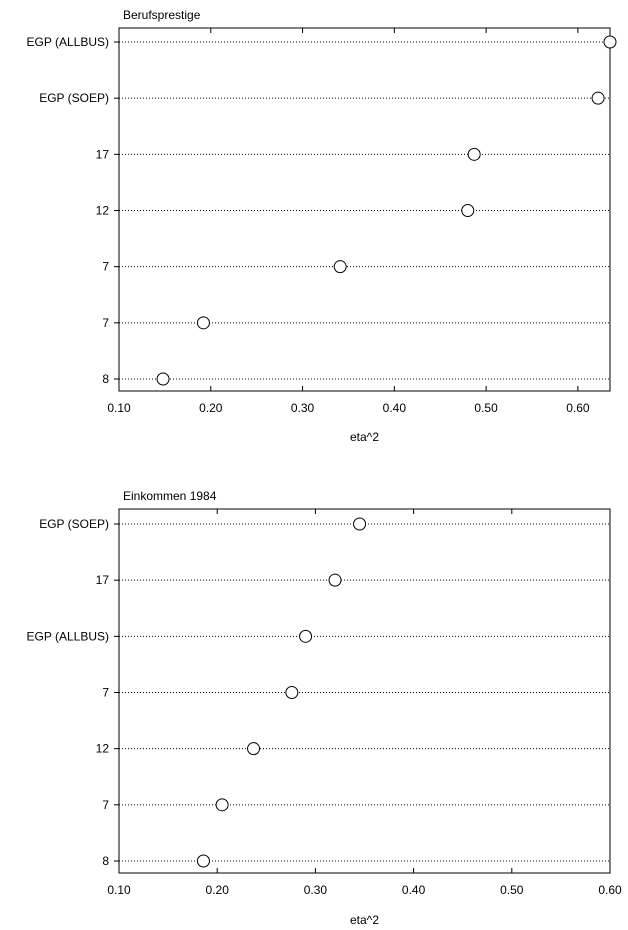  Describe the element at coordinates (170, 496) in the screenshot. I see `chart-title: Einkommen 1984` at that location.